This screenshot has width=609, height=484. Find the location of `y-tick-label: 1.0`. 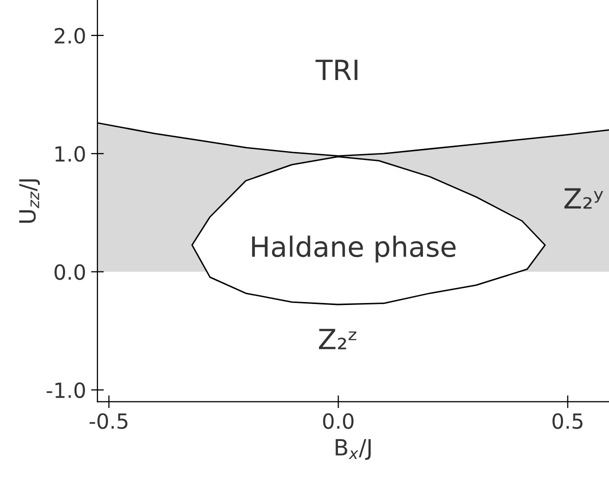

y-tick-label: 1.0 is located at coordinates (70, 154).